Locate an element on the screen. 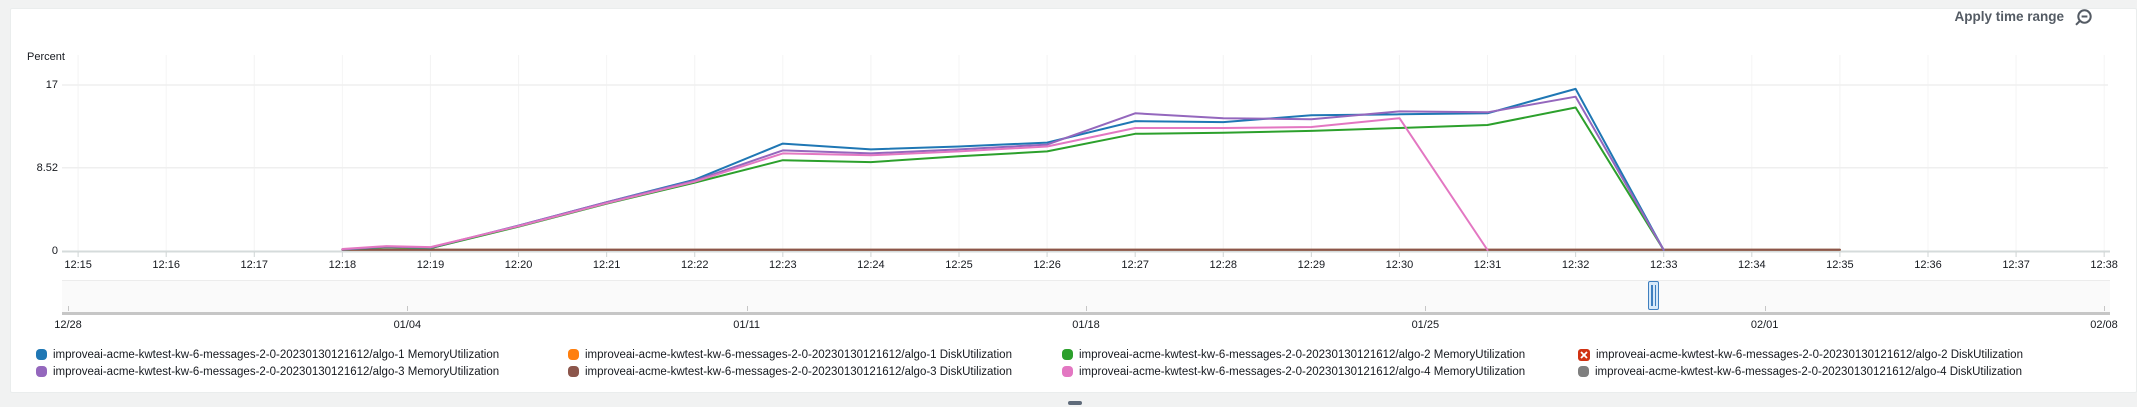  x-tick-label: 12:28 is located at coordinates (1223, 265).